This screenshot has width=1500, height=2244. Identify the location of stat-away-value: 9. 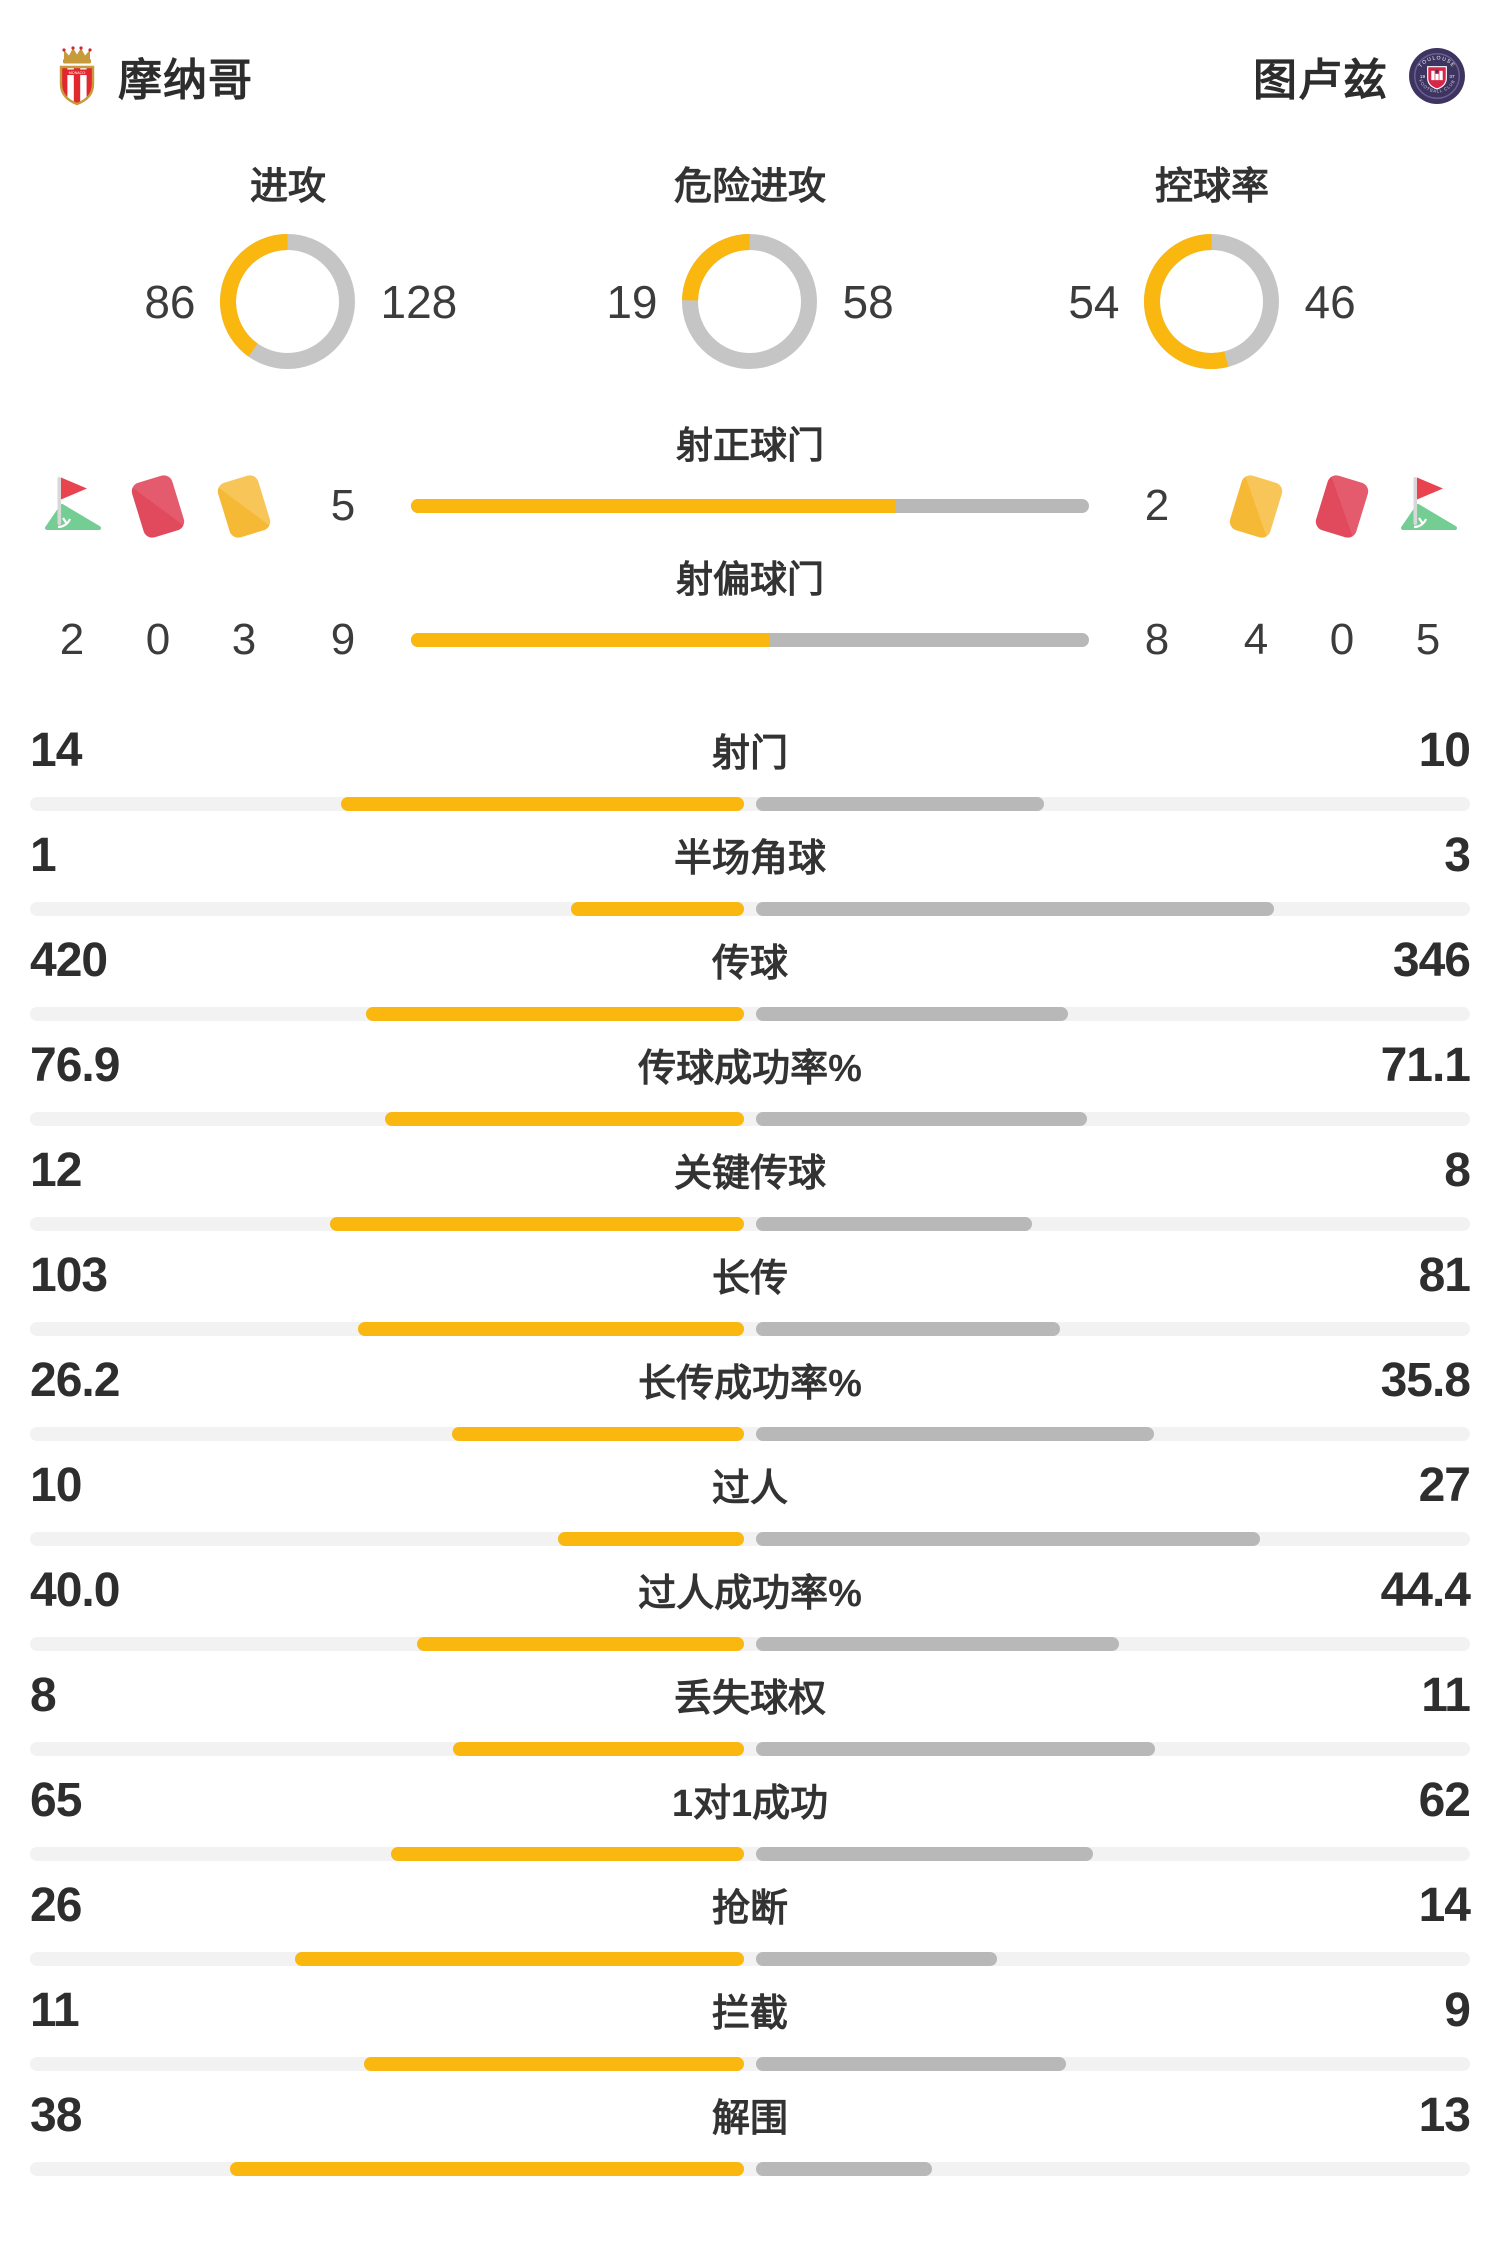
(1457, 2010).